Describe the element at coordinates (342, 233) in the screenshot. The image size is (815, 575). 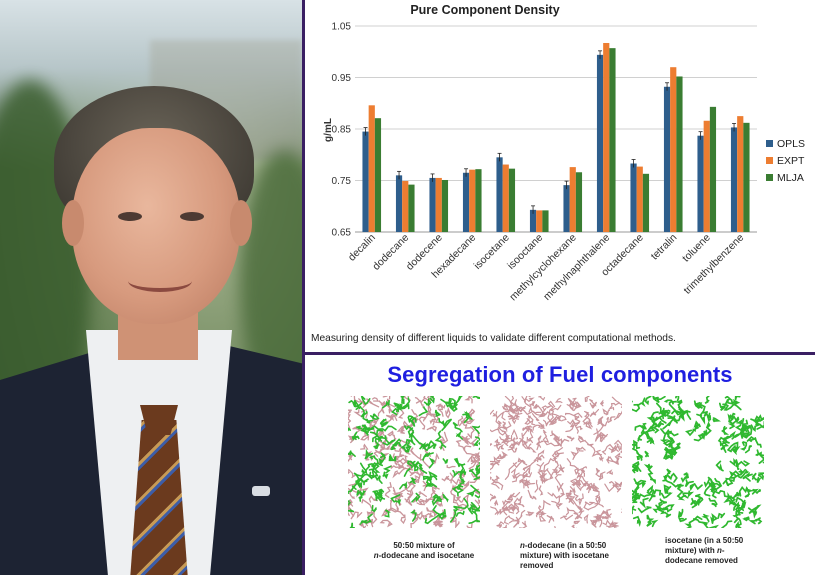
I see `y-tick-label: 0.65` at that location.